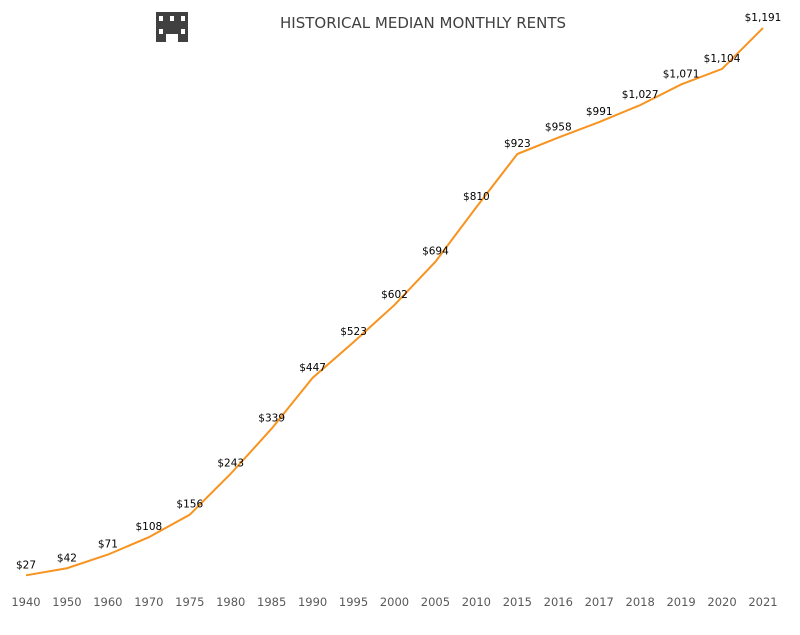 The height and width of the screenshot is (635, 800). I want to click on data-label: $71, so click(108, 545).